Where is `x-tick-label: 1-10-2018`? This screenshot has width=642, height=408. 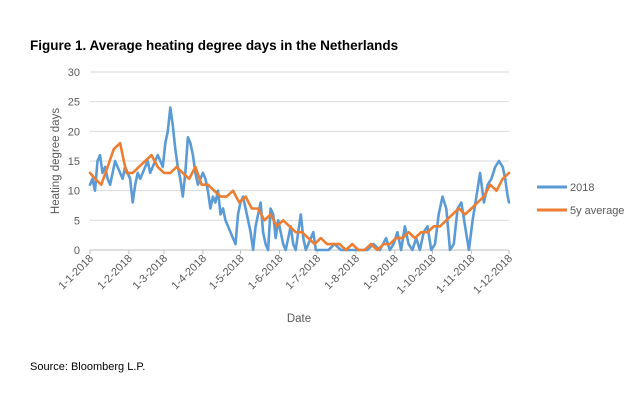
x-tick-label: 1-10-2018 is located at coordinates (417, 275).